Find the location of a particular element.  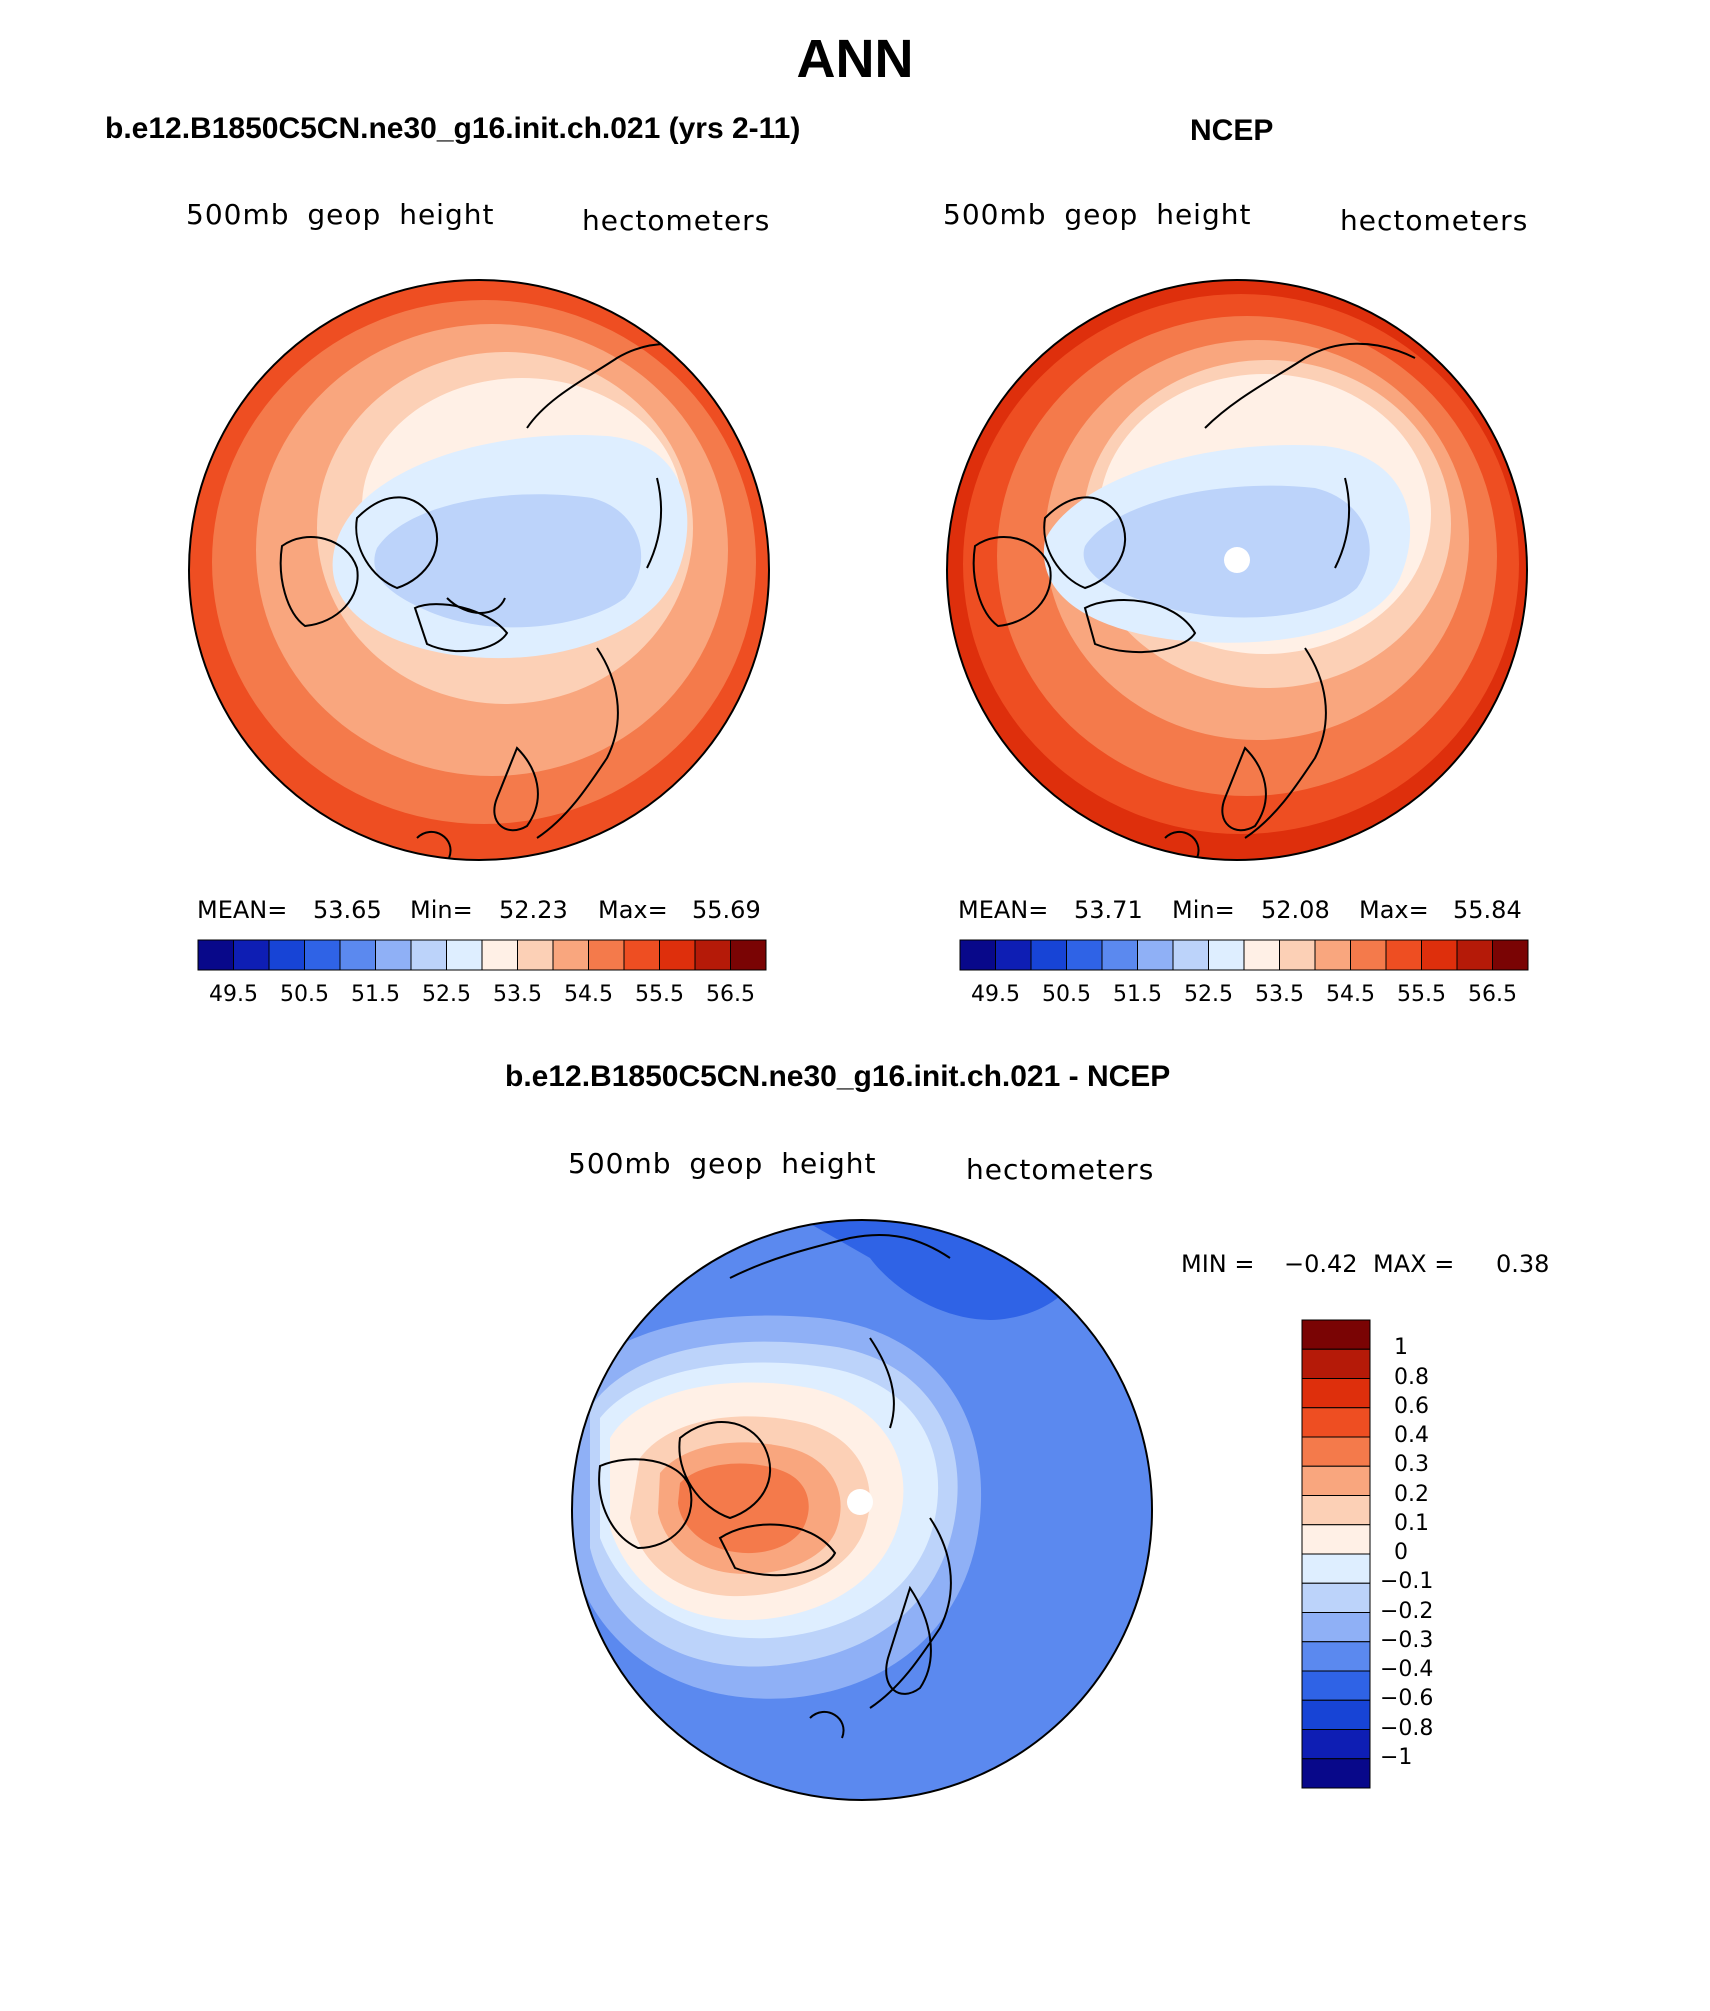

obs-coastlines is located at coordinates (1194, 600).